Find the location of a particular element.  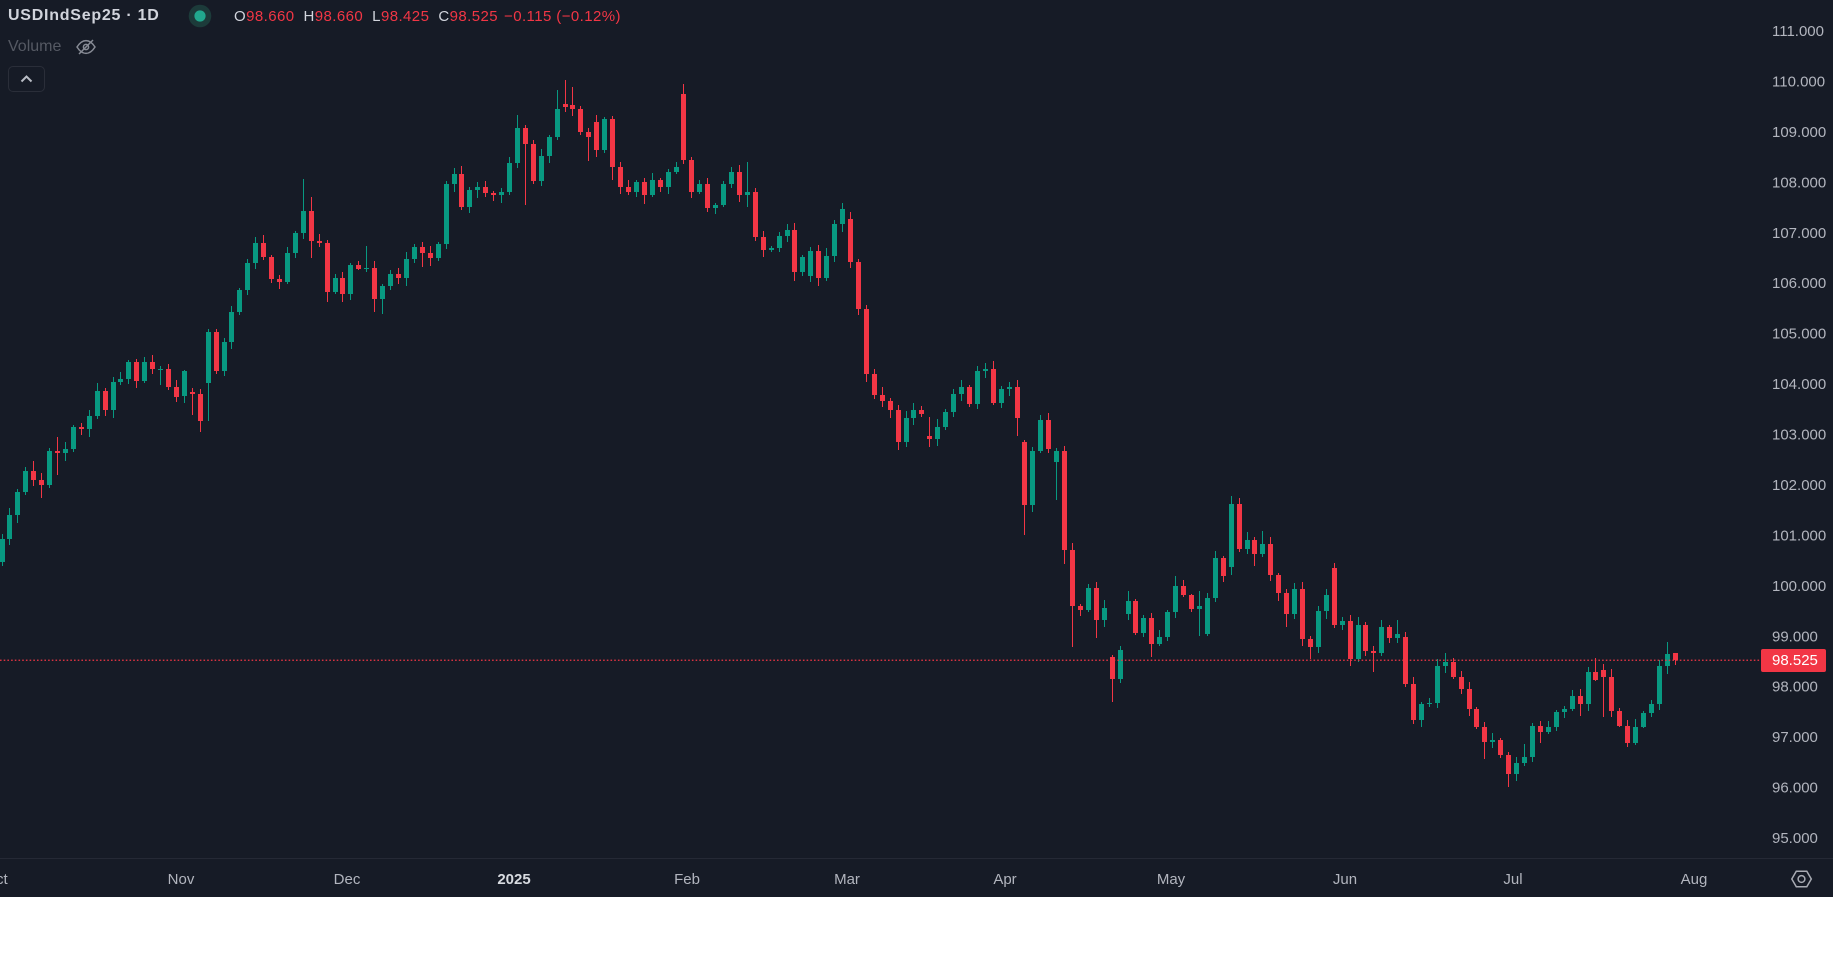

svg-text: 100.000 is located at coordinates (1799, 586).